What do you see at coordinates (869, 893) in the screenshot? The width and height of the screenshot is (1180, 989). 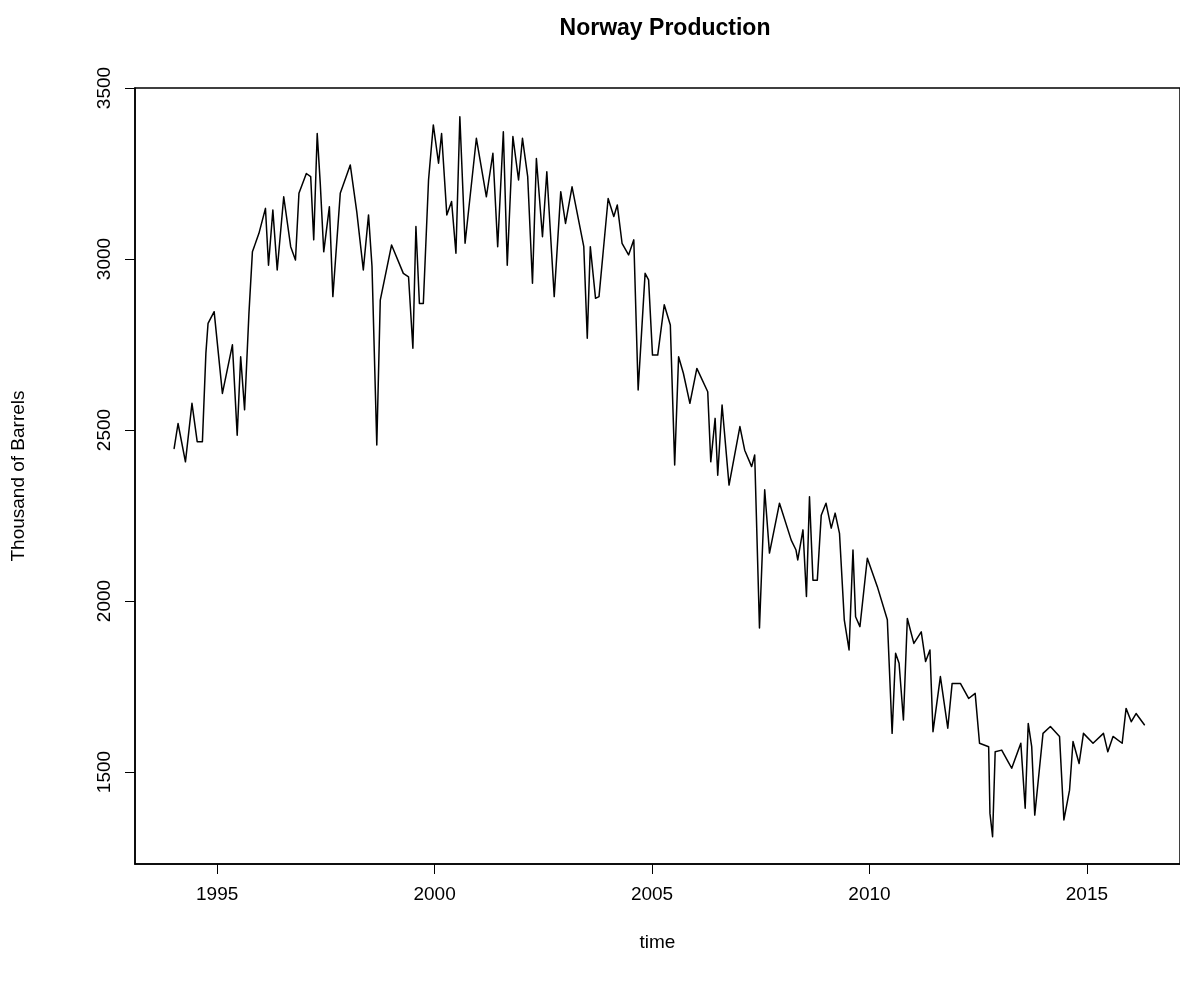 I see `x-tick-label: 2010` at bounding box center [869, 893].